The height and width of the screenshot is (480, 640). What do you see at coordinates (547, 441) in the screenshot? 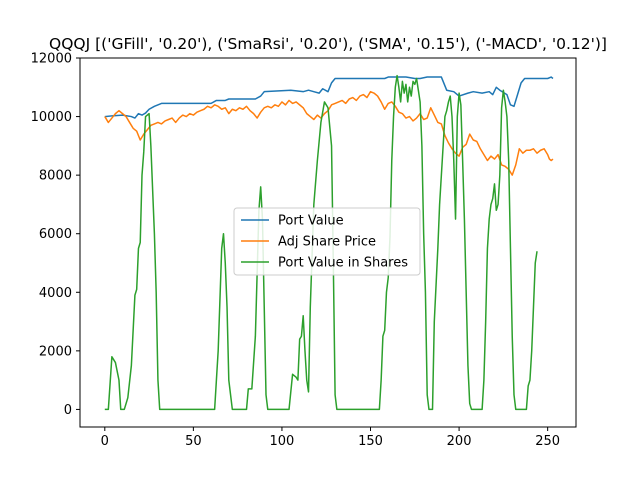
I see `x-tick-label: 250` at bounding box center [547, 441].